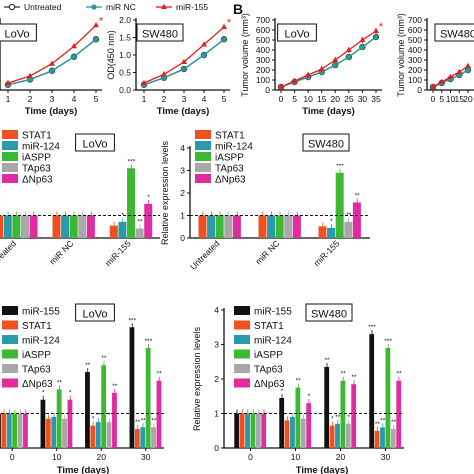  Describe the element at coordinates (263, 40) in the screenshot. I see `y-tick-label: 500` at that location.